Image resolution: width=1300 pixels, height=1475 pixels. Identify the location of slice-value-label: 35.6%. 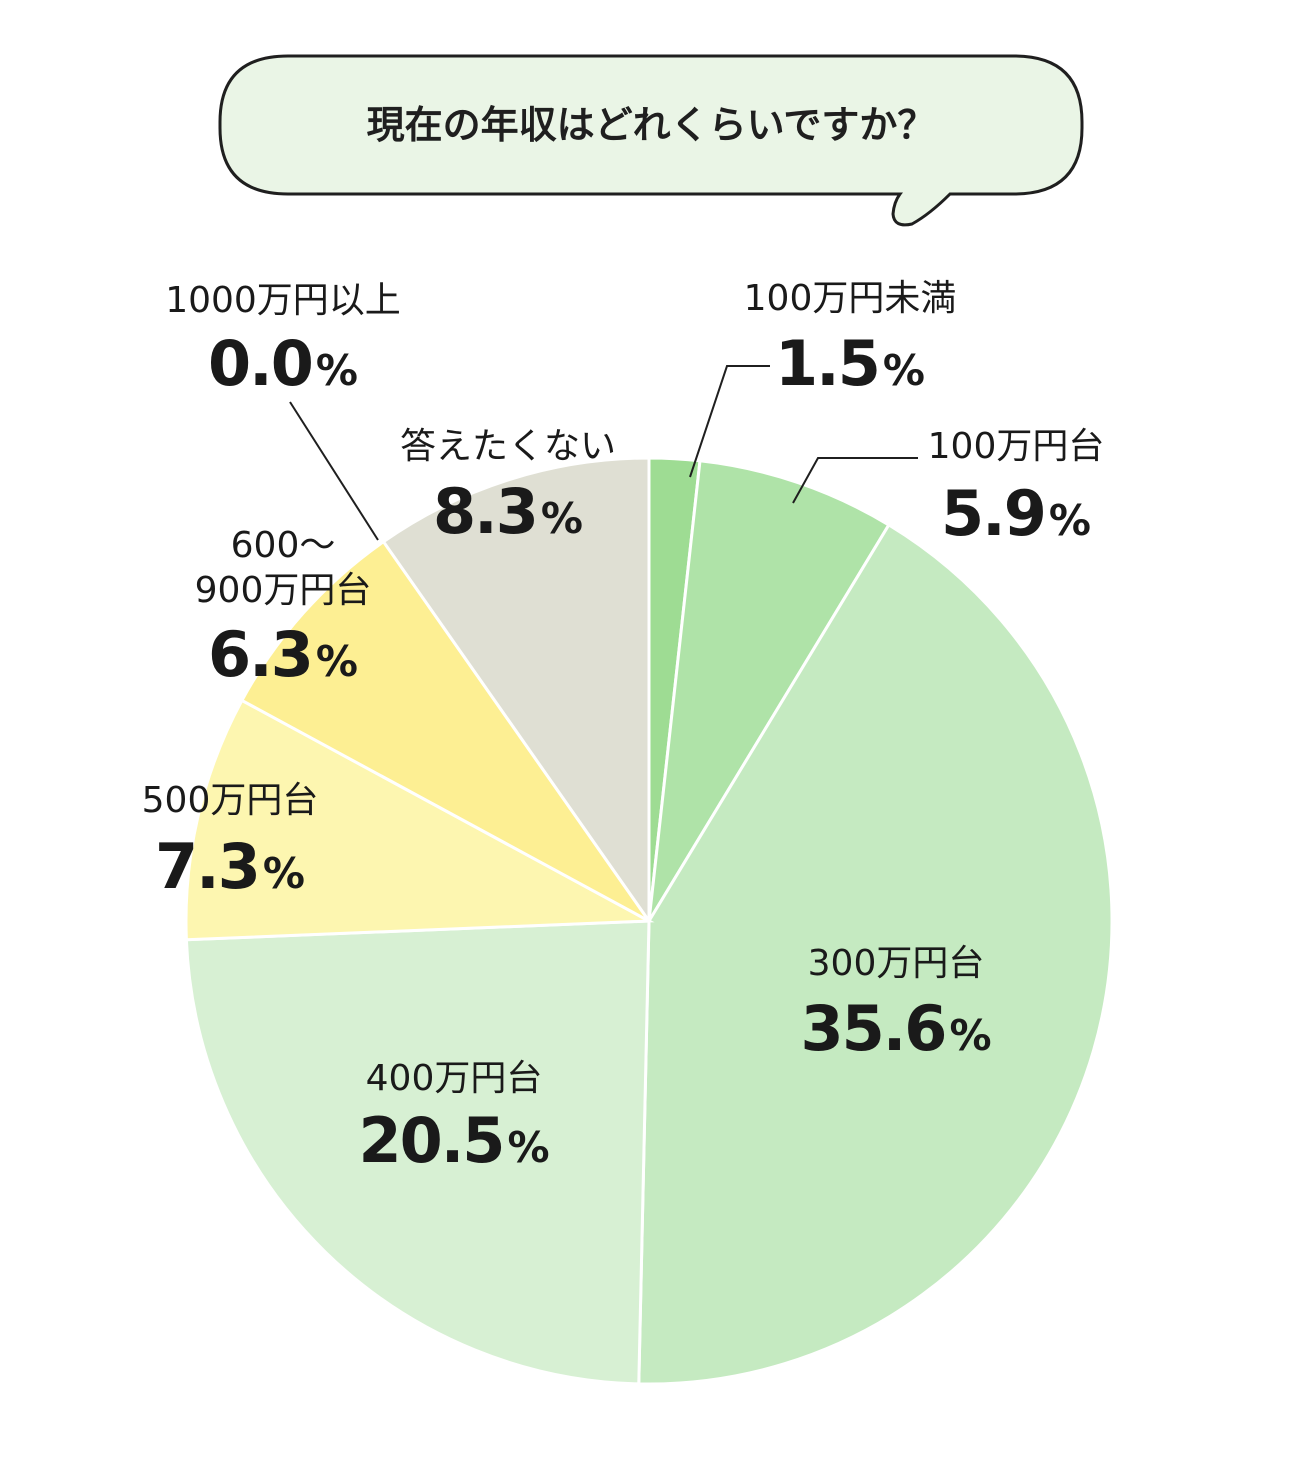
(895, 1028).